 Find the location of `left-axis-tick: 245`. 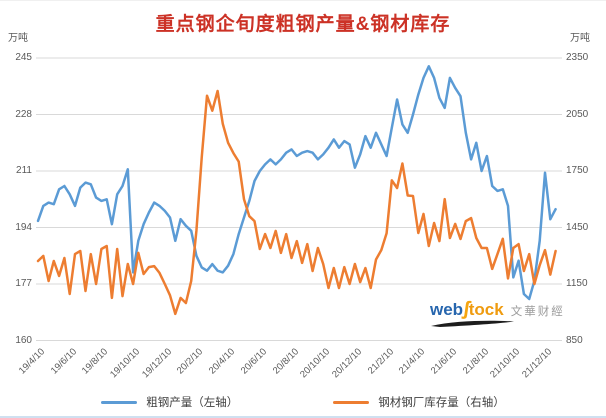

left-axis-tick: 245 is located at coordinates (23, 57).